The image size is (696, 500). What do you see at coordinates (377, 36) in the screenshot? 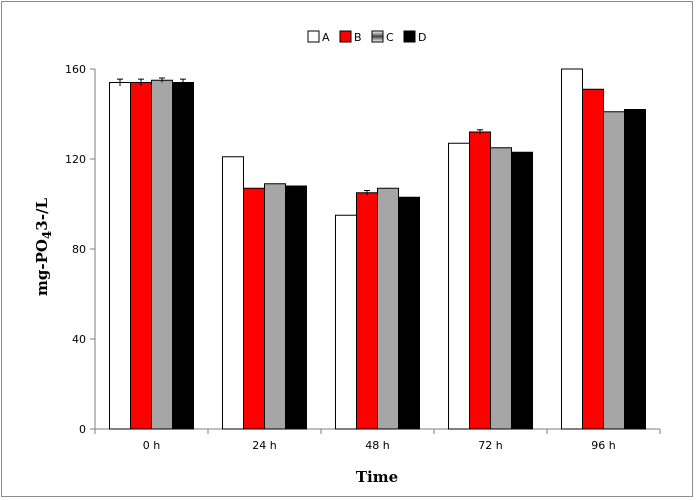
I see `legend-swatch-c` at bounding box center [377, 36].